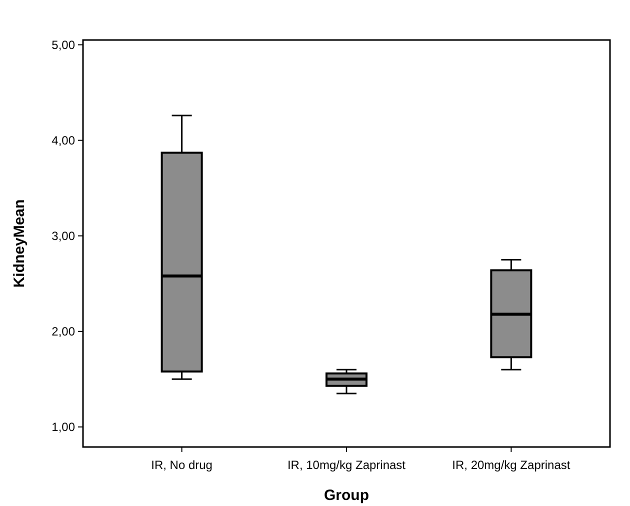 The width and height of the screenshot is (630, 506). Describe the element at coordinates (64, 236) in the screenshot. I see `y-tick-label: 3,00` at that location.